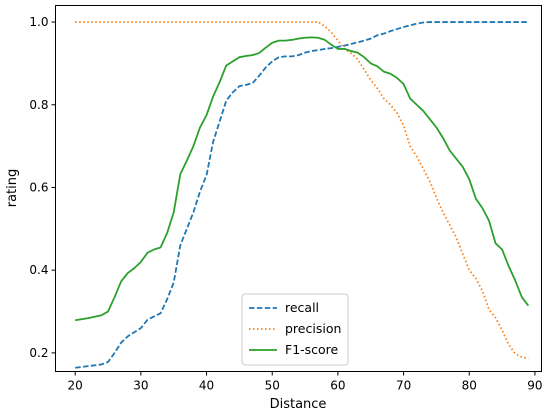 The width and height of the screenshot is (550, 415). Describe the element at coordinates (140, 386) in the screenshot. I see `x-tick-label: 30` at that location.